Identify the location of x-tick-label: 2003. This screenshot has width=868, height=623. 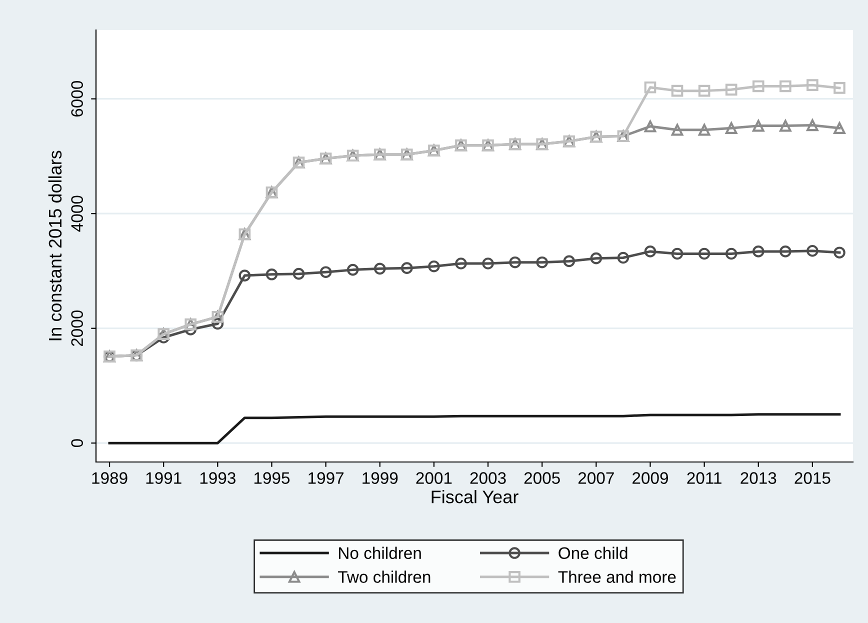
(488, 478).